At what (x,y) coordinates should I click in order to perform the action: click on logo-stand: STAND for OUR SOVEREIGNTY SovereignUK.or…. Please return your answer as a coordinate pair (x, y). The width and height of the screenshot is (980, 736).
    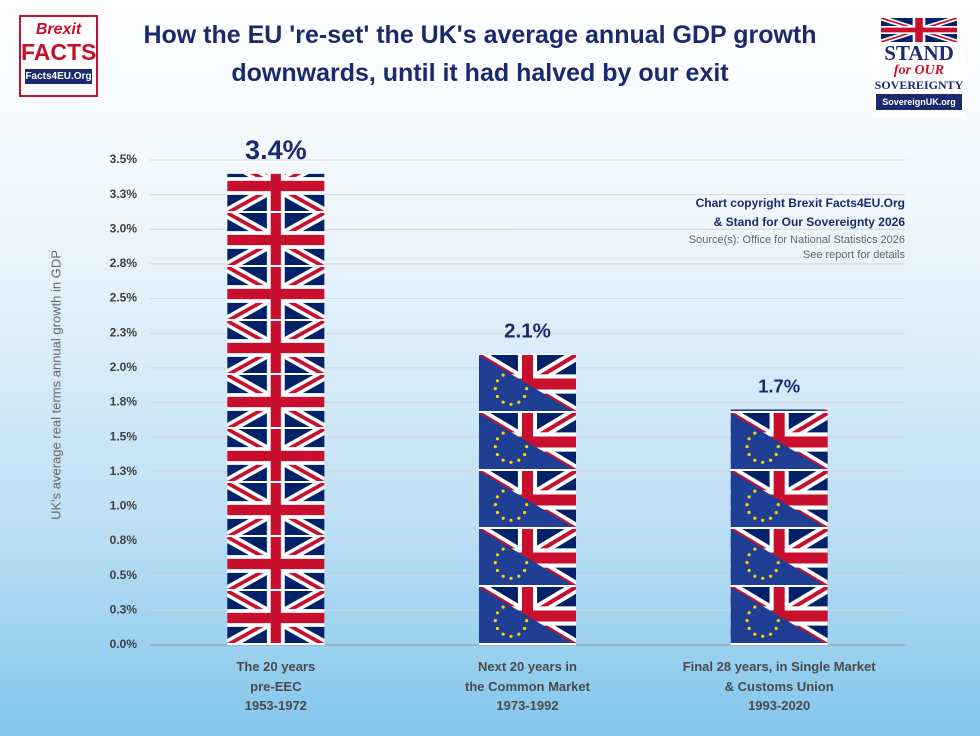
    Looking at the image, I should click on (919, 65).